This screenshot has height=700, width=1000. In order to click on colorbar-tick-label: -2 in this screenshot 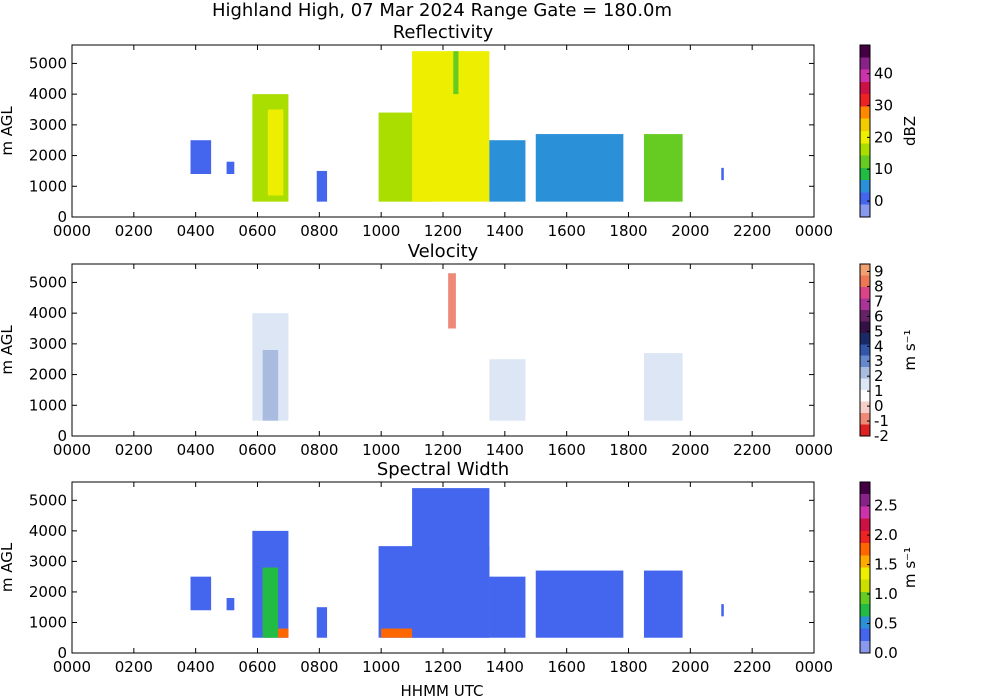, I will do `click(881, 436)`.